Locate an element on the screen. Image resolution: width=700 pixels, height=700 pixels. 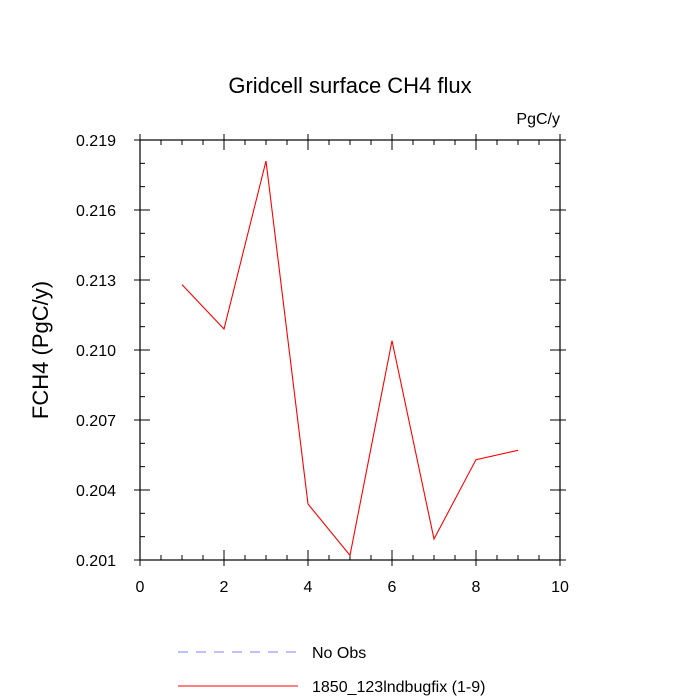
x-tick-label: 0 is located at coordinates (140, 587).